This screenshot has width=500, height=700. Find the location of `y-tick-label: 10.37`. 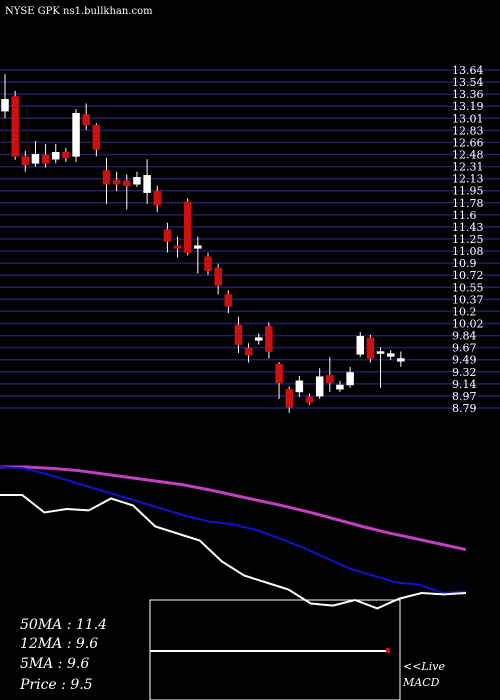

y-tick-label: 10.37 is located at coordinates (468, 299).